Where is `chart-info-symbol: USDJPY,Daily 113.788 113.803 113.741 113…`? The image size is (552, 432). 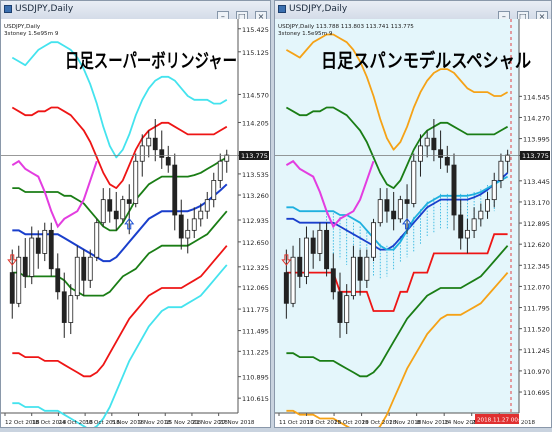
chart-info-symbol: USDJPY,Daily 113.788 113.803 113.741 113… is located at coordinates (346, 27).